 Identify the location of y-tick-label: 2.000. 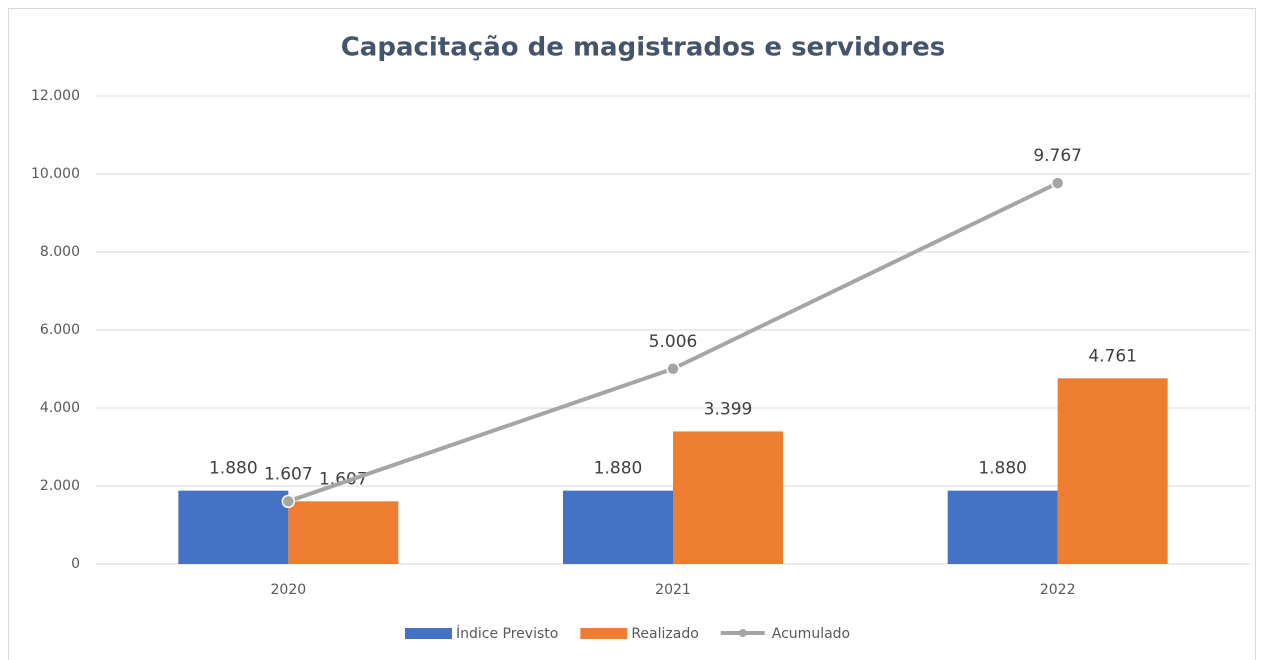
(60, 486).